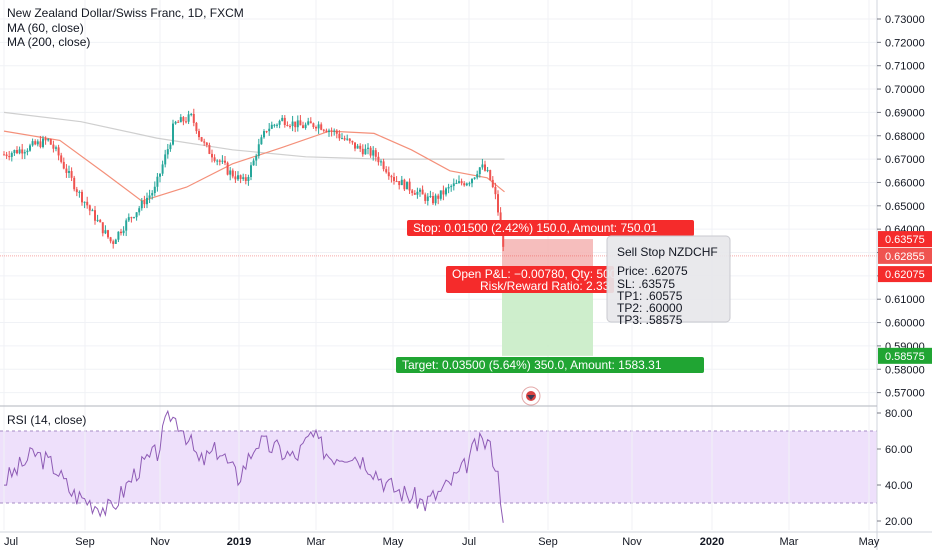 Image resolution: width=932 pixels, height=550 pixels. What do you see at coordinates (667, 252) in the screenshot?
I see `order-title: Sell Stop NZDCHF` at bounding box center [667, 252].